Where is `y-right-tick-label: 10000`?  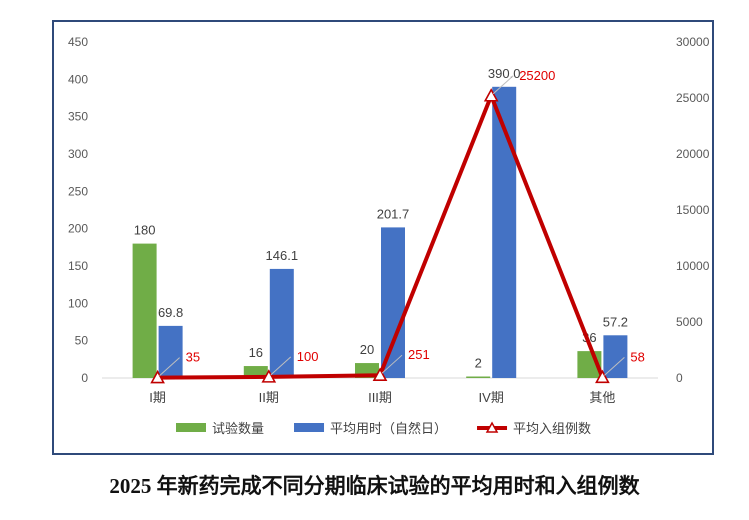 y-right-tick-label: 10000 is located at coordinates (693, 266).